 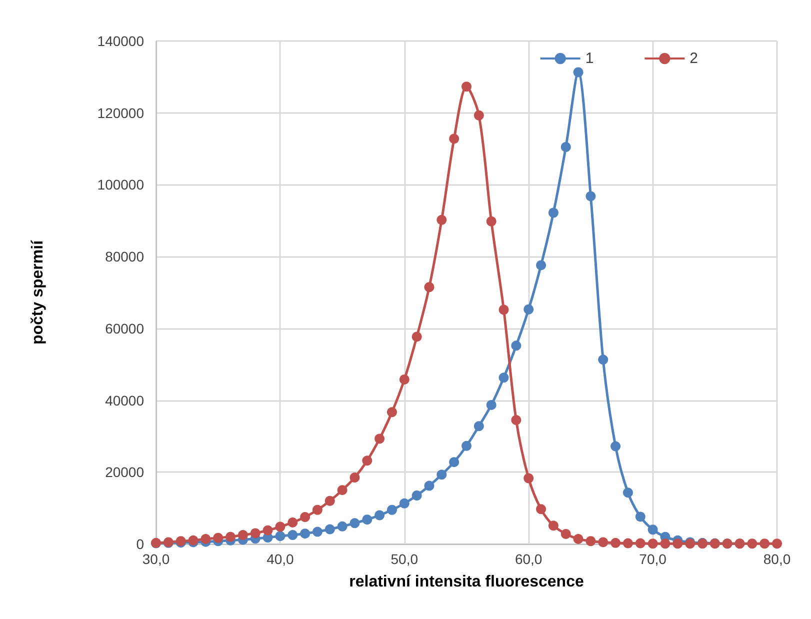 What do you see at coordinates (124, 400) in the screenshot?
I see `y-tick-label: 40000` at bounding box center [124, 400].